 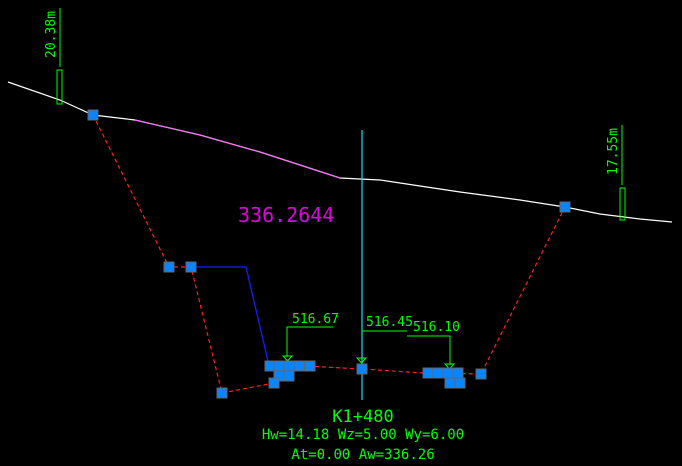 I want to click on structure-line, so click(x=230, y=314).